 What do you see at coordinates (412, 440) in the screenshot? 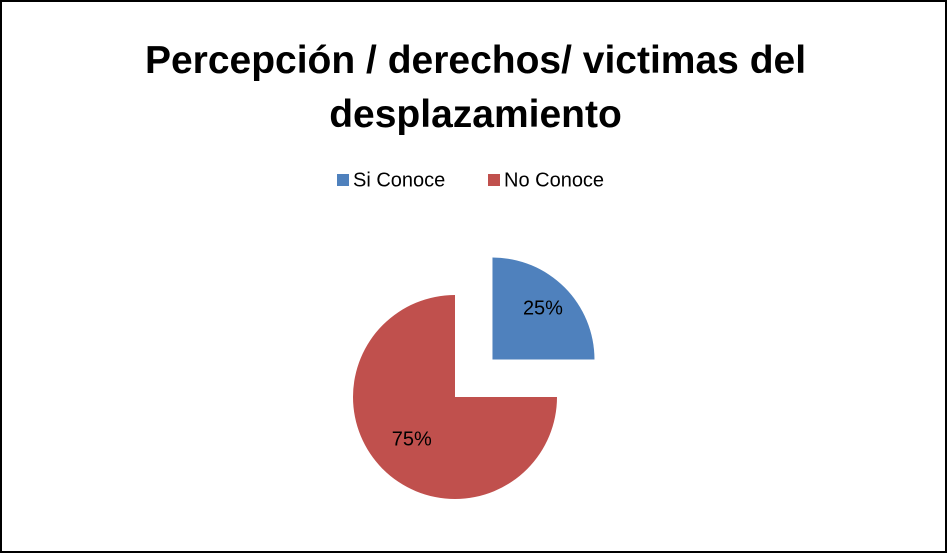
I see `data-label: 75%` at bounding box center [412, 440].